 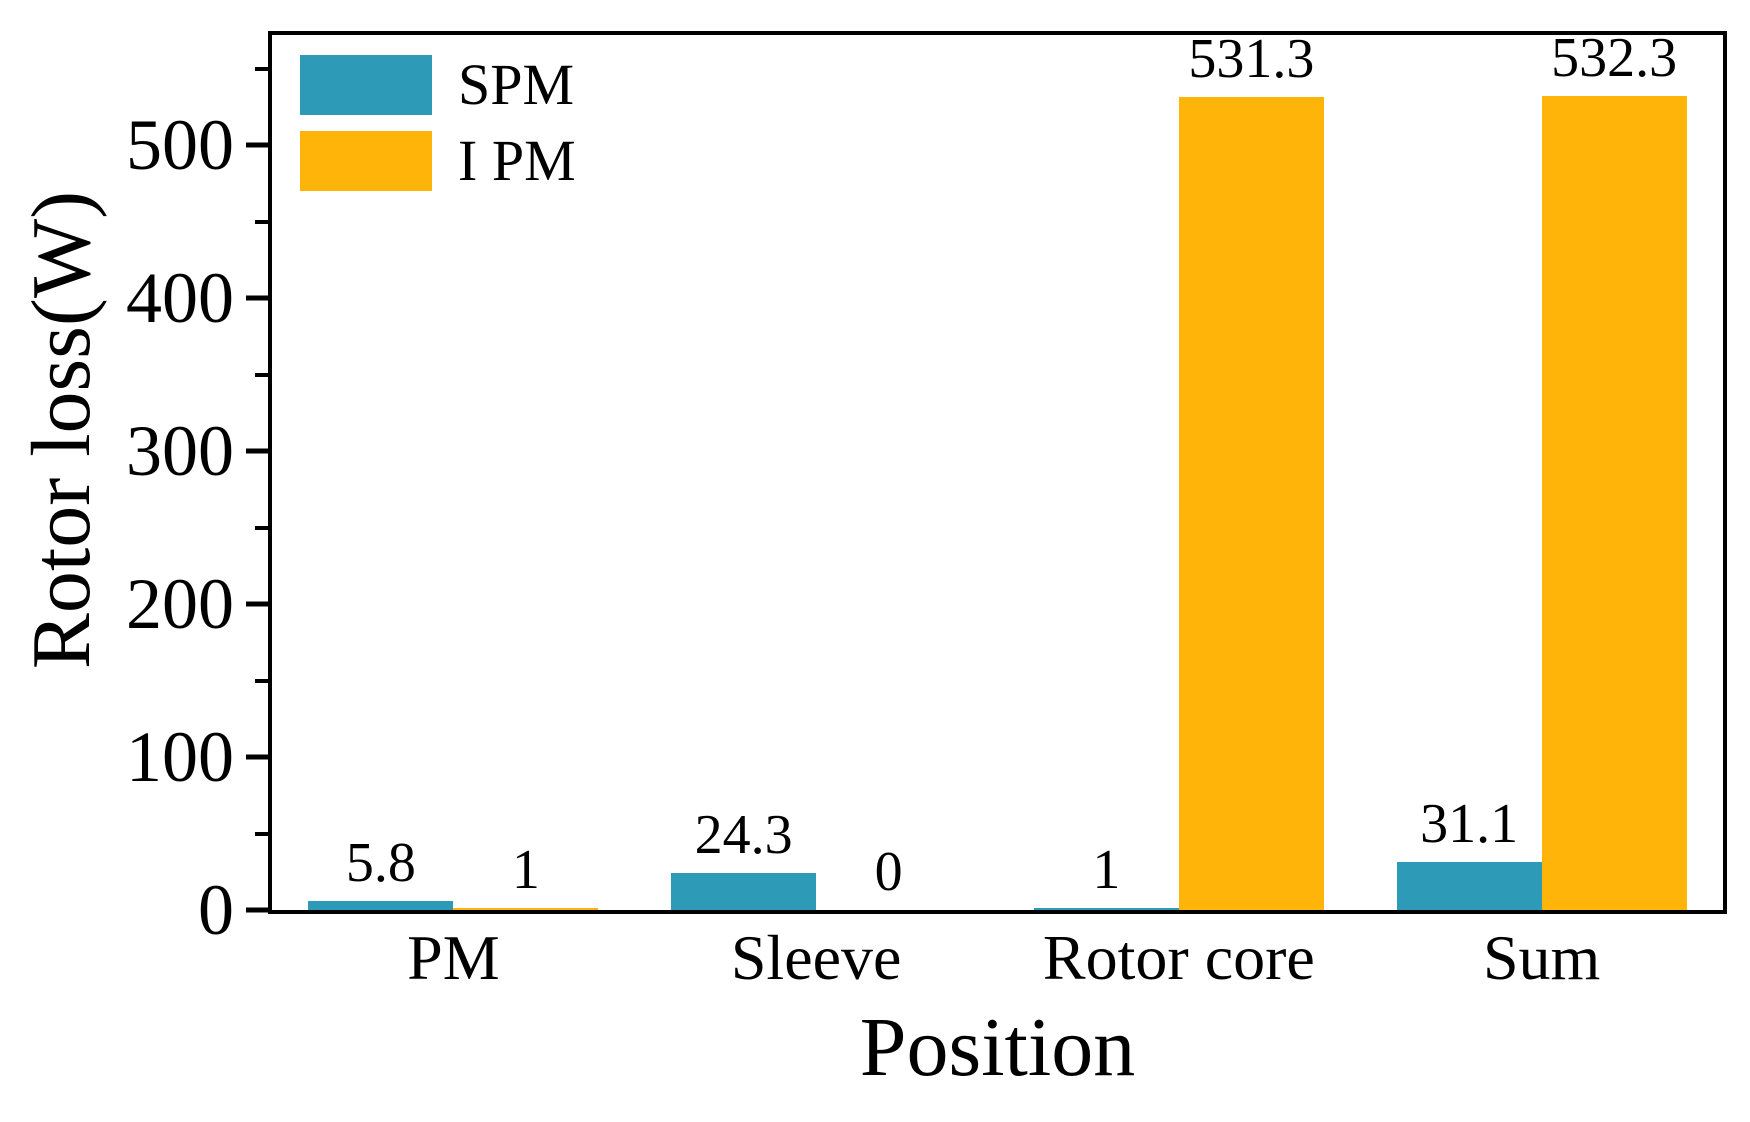 I want to click on bar-ipm-pm, so click(x=526, y=909).